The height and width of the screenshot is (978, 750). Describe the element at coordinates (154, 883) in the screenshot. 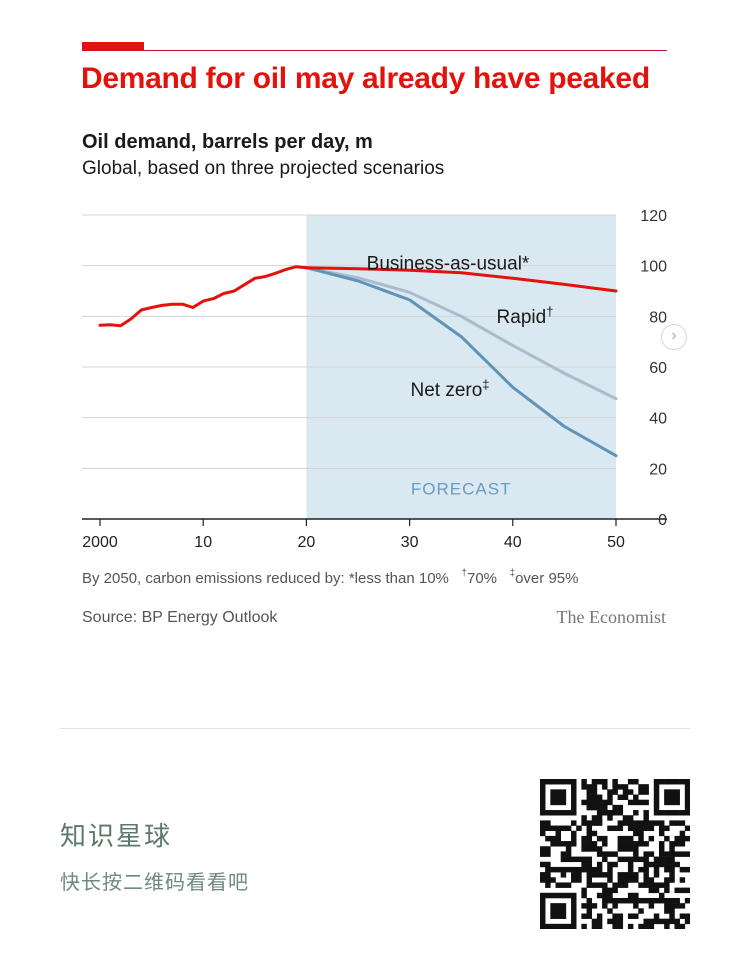

I see `promo-subtitle: 快长按二维码看看吧` at that location.